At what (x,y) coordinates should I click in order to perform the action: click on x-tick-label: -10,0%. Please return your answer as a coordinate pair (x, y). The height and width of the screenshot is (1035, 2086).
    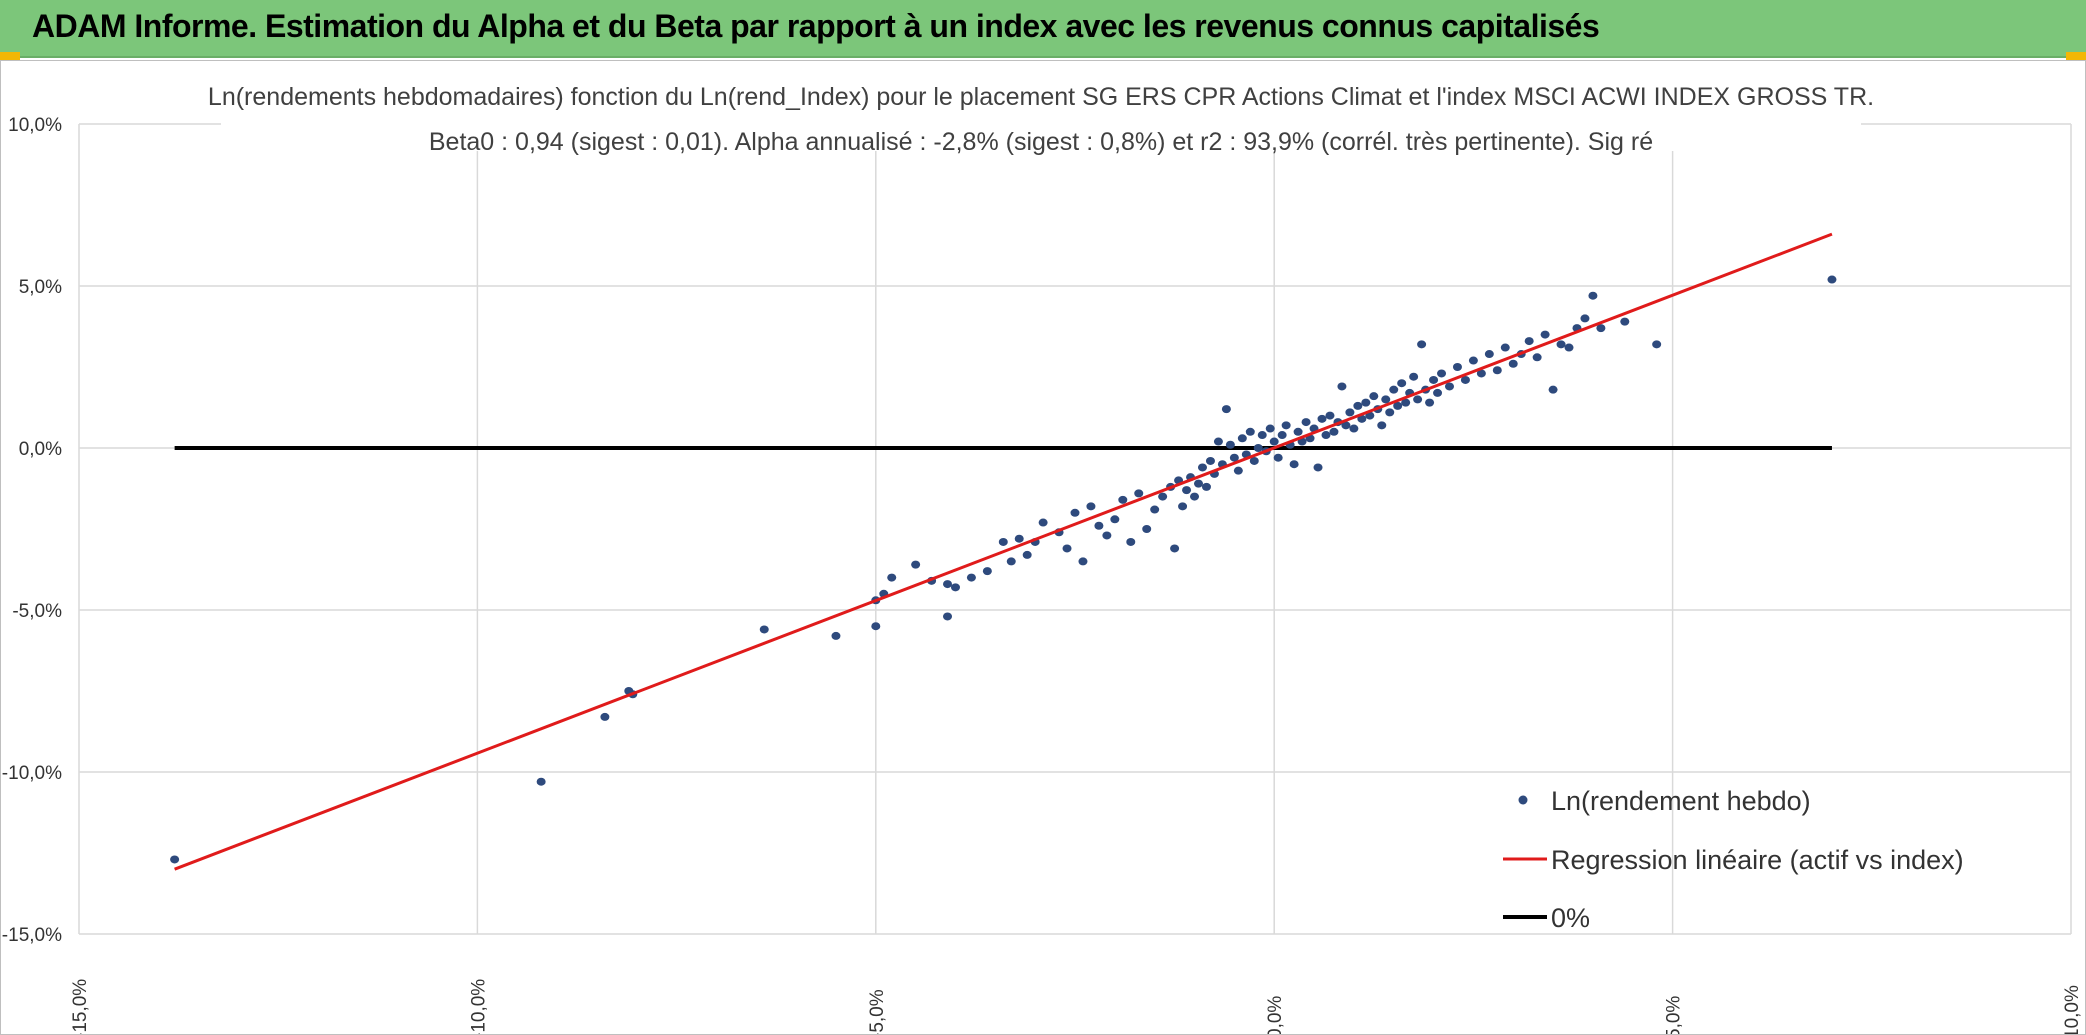
    Looking at the image, I should click on (478, 1006).